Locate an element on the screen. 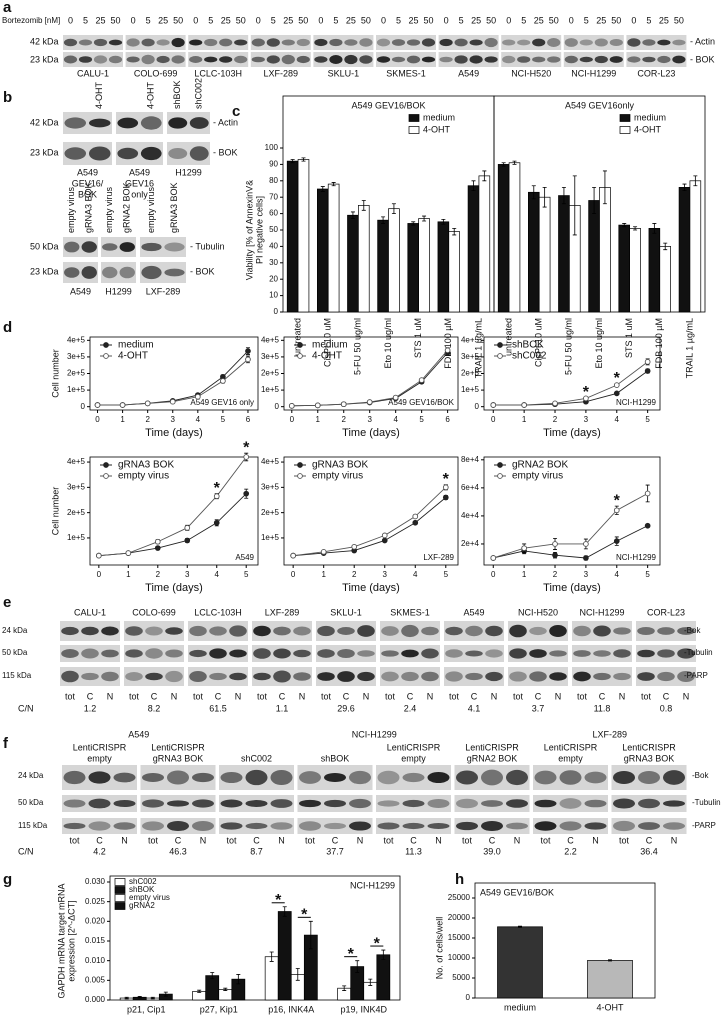 This screenshot has width=724, height=1020. legend-label: 4-OHT is located at coordinates (437, 129).